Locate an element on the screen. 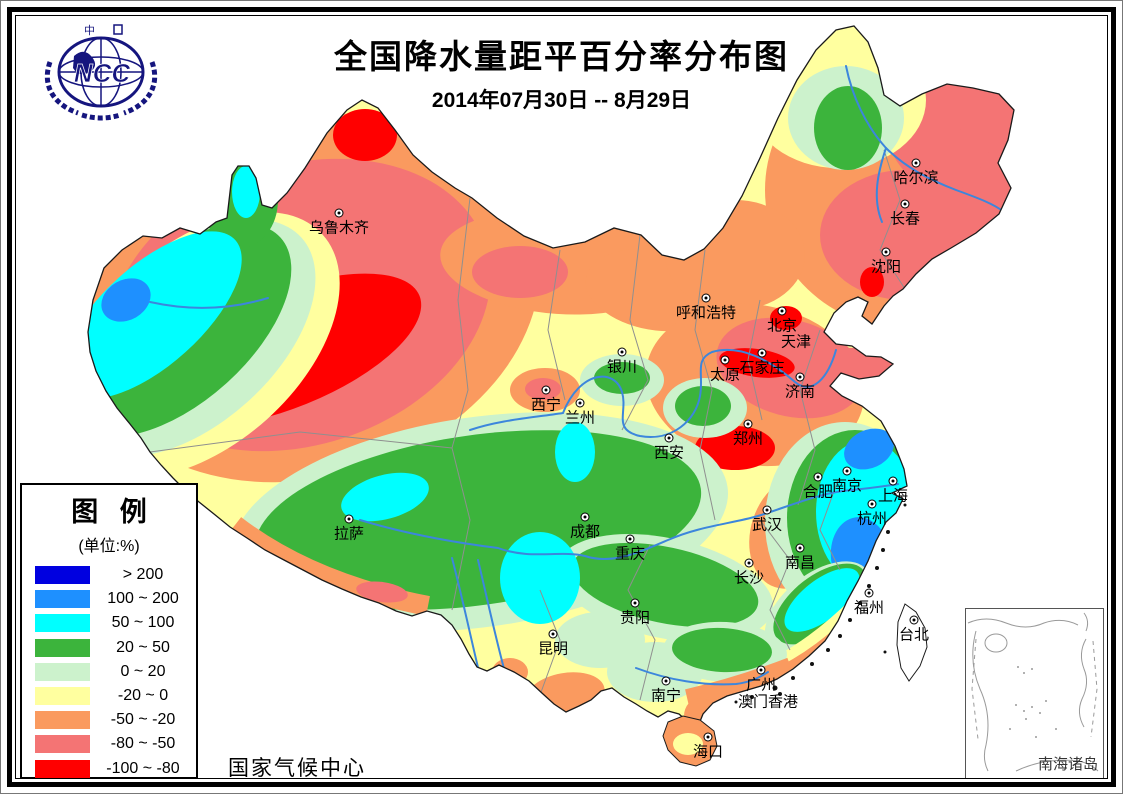 Image resolution: width=1123 pixels, height=794 pixels. legend-row: > 200 is located at coordinates (109, 575).